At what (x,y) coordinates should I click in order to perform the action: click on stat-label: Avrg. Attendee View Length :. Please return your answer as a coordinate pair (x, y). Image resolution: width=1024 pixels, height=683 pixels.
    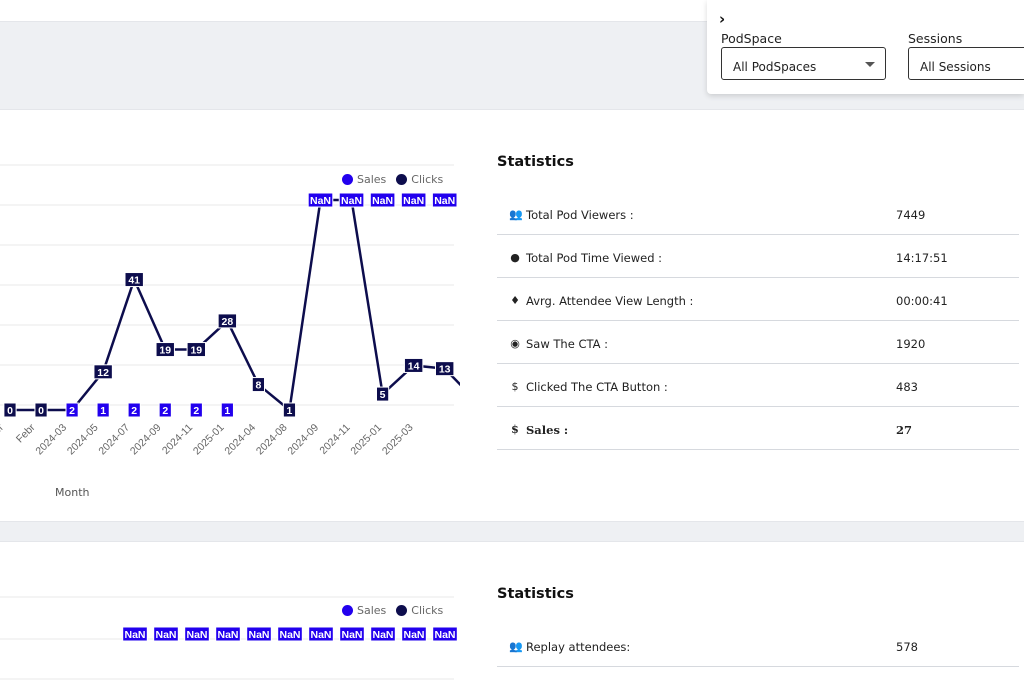
    Looking at the image, I should click on (610, 301).